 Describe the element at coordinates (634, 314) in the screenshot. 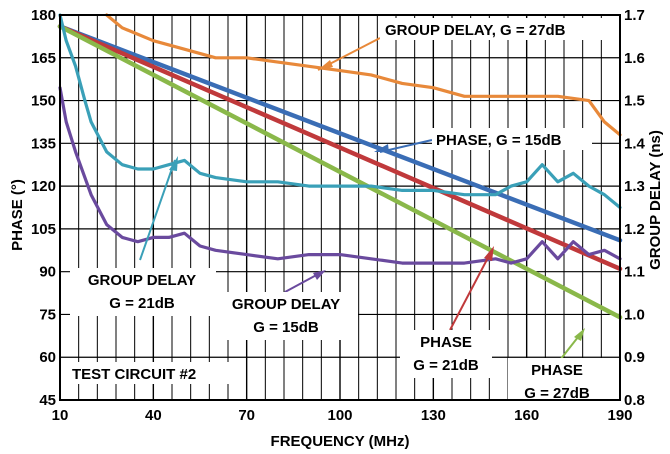

I see `y-right-tick-label: 1.0` at that location.